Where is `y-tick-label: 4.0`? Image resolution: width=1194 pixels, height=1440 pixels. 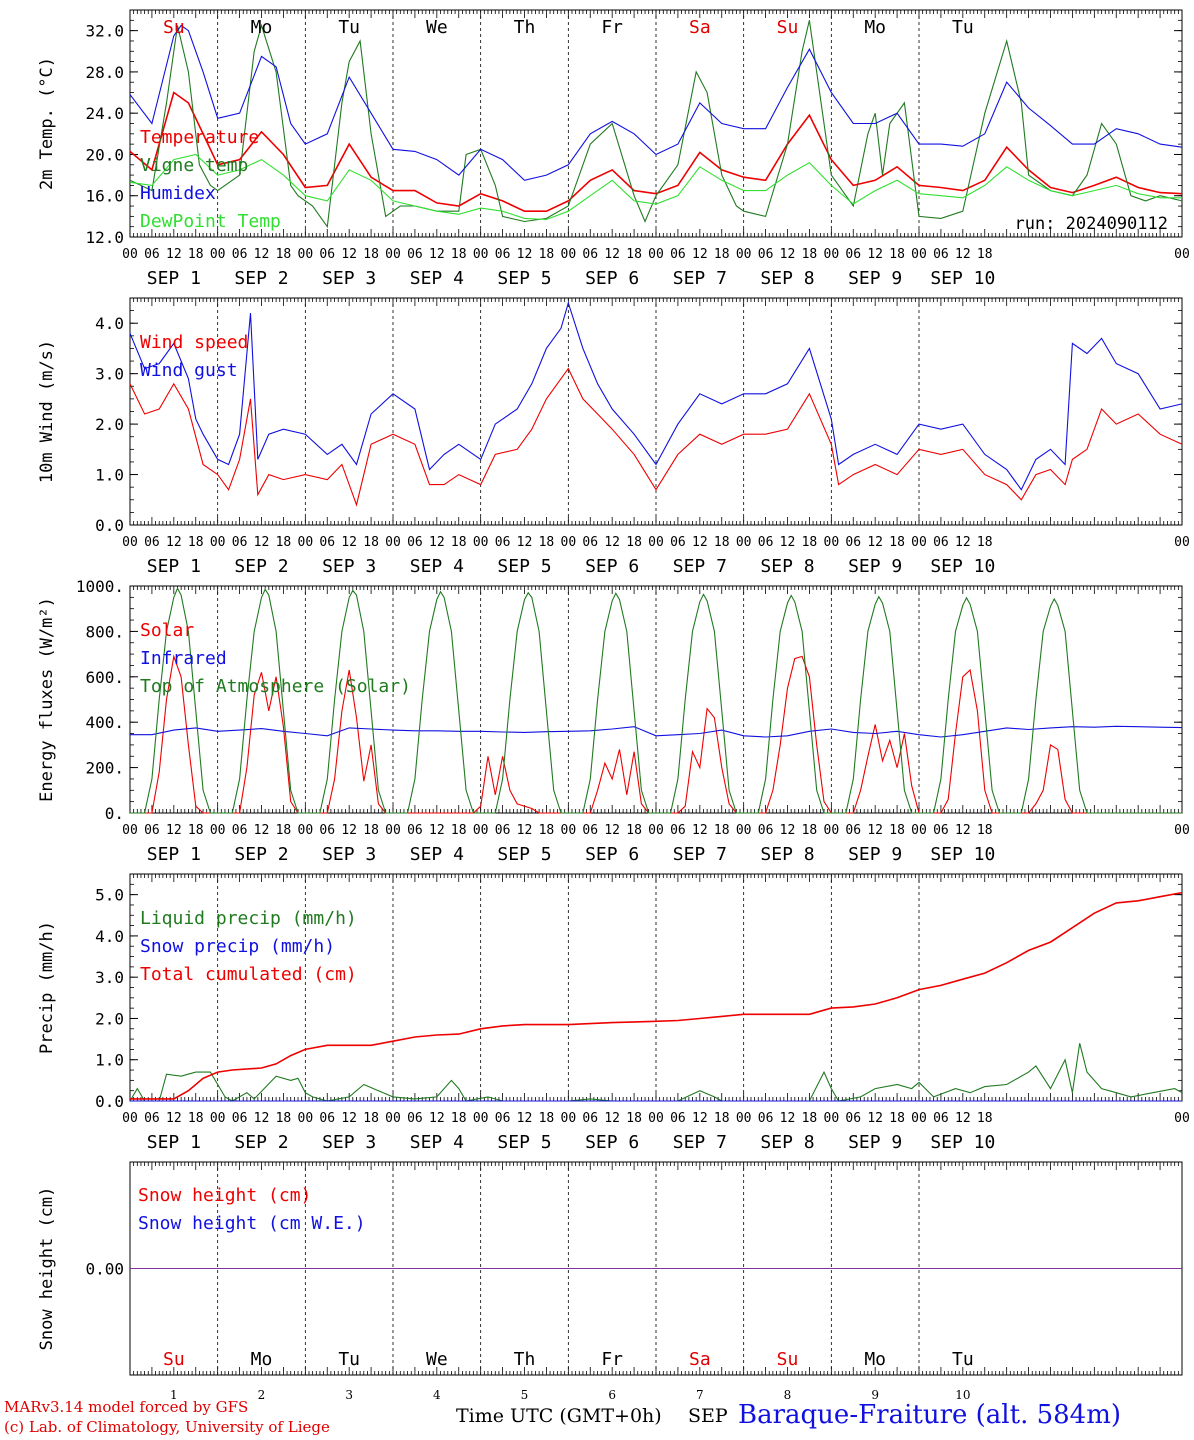
y-tick-label: 4.0 is located at coordinates (109, 936).